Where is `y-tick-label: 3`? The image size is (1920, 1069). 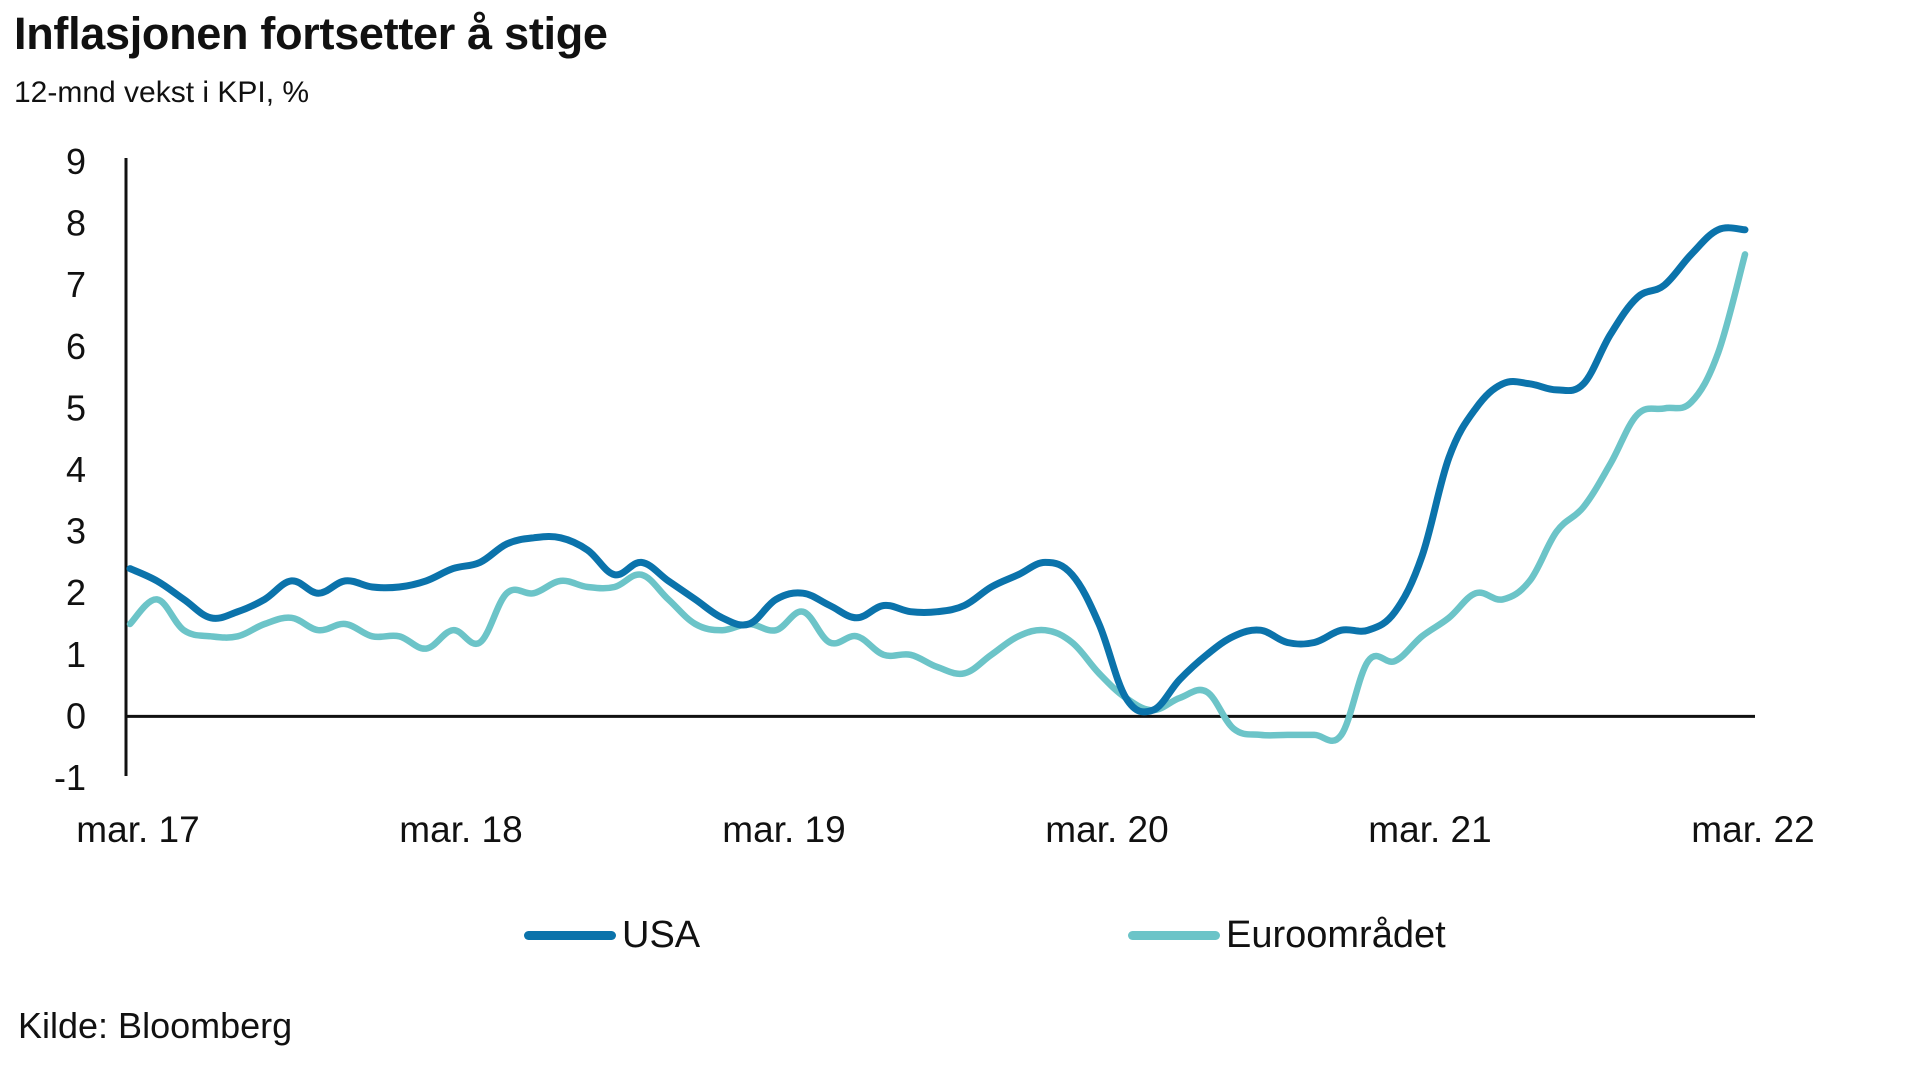
y-tick-label: 3 is located at coordinates (76, 531).